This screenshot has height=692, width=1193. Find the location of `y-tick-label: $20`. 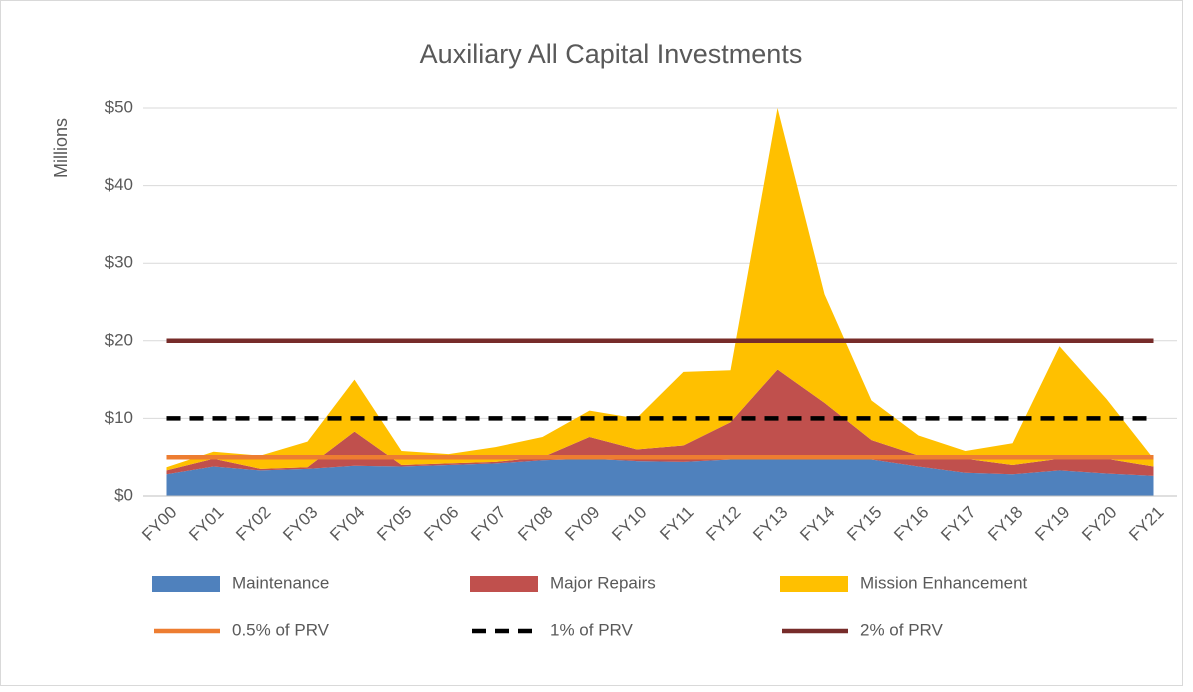

y-tick-label: $20 is located at coordinates (119, 339).